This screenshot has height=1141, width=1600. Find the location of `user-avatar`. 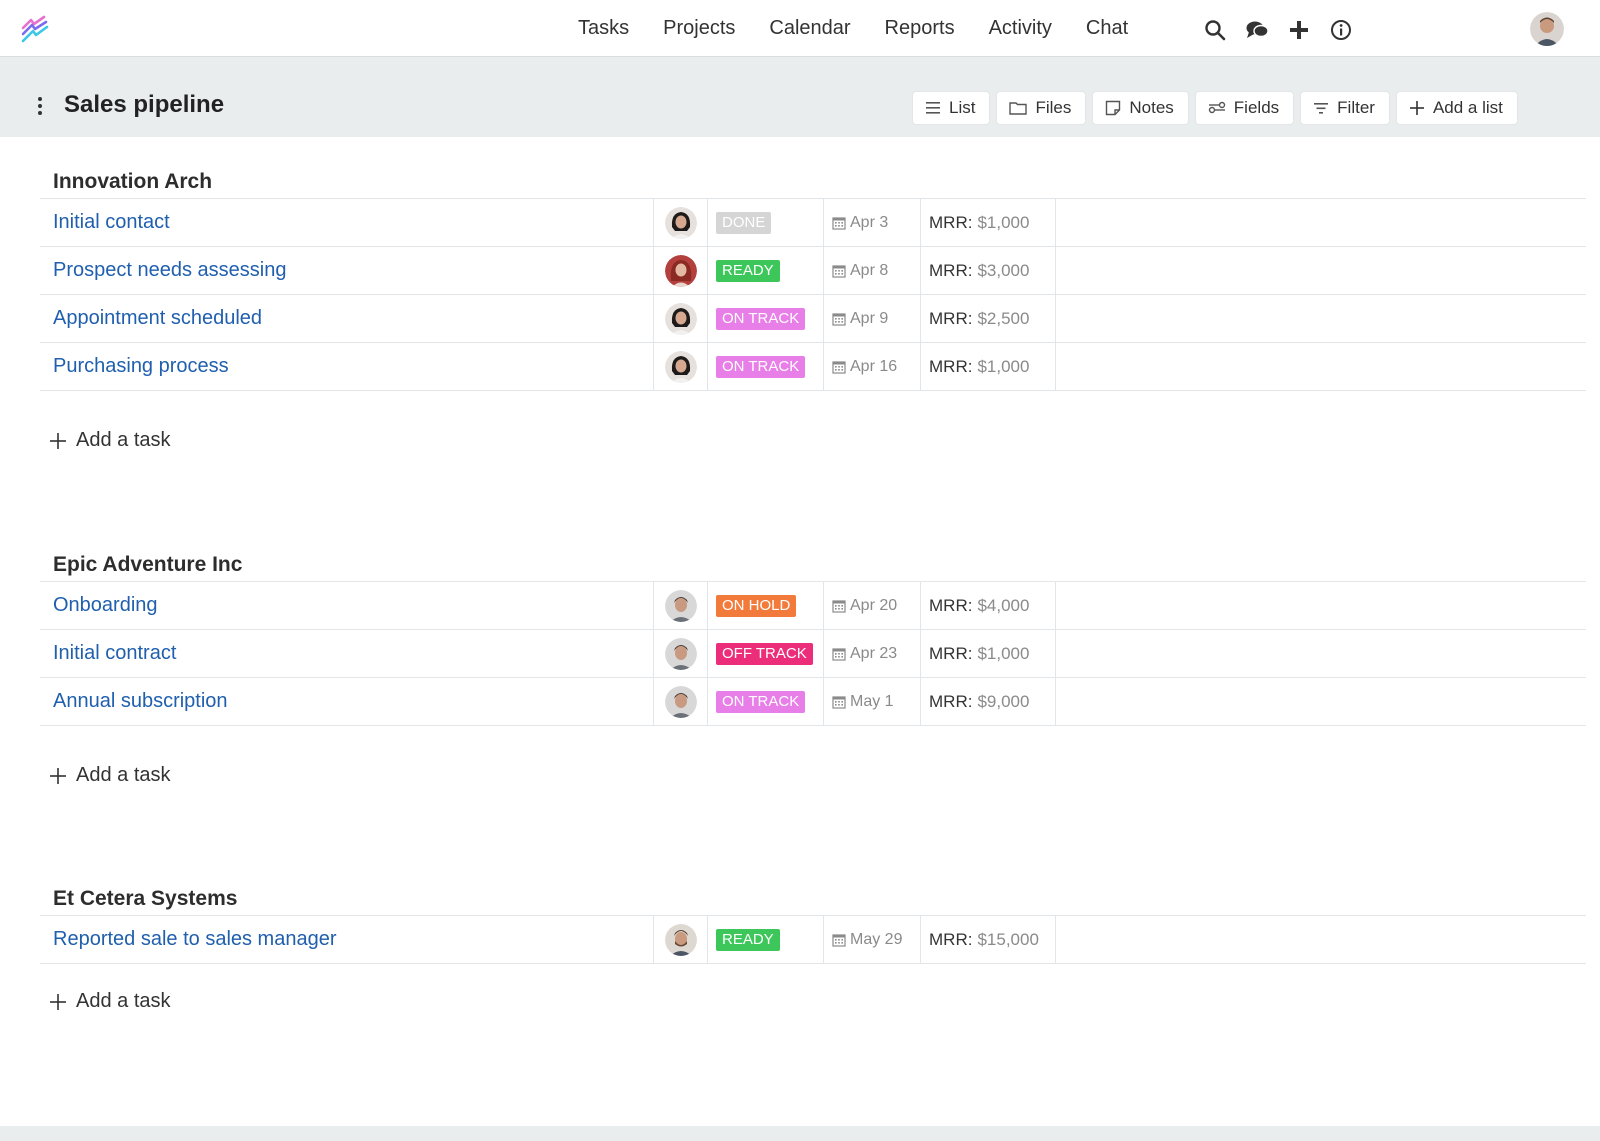

user-avatar is located at coordinates (1547, 29).